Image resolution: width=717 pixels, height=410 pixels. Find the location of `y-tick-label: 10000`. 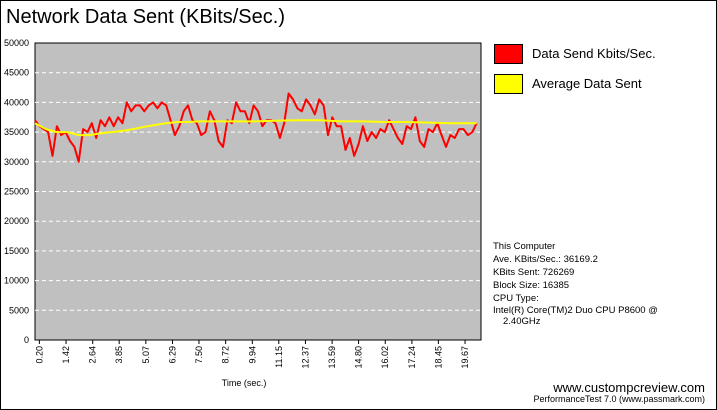

y-tick-label: 10000 is located at coordinates (16, 281).